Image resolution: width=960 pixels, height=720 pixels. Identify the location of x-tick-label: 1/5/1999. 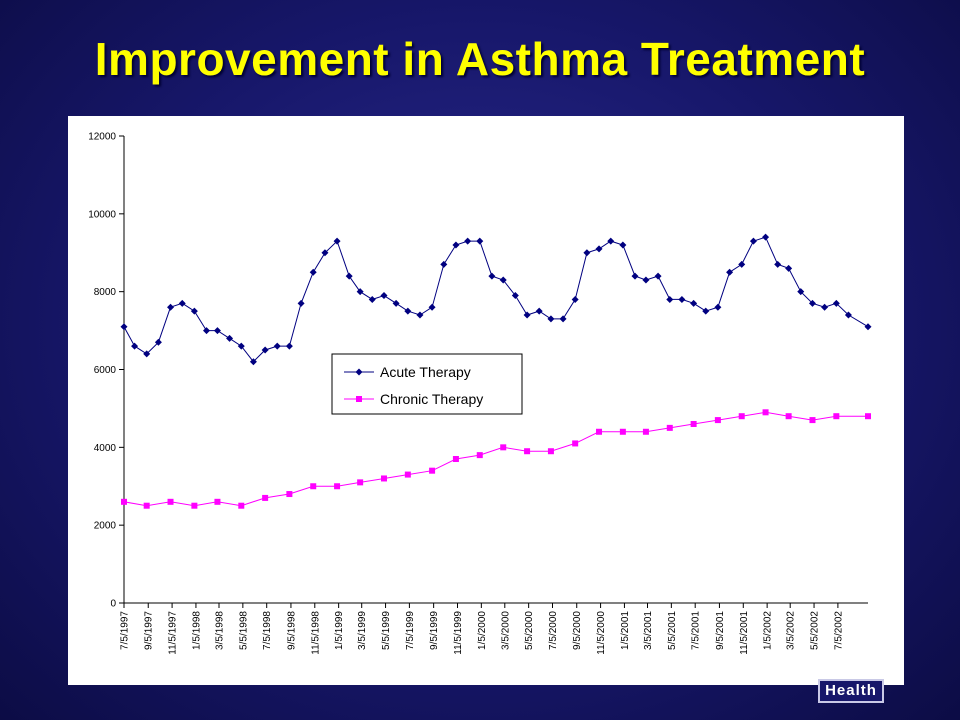
(339, 630).